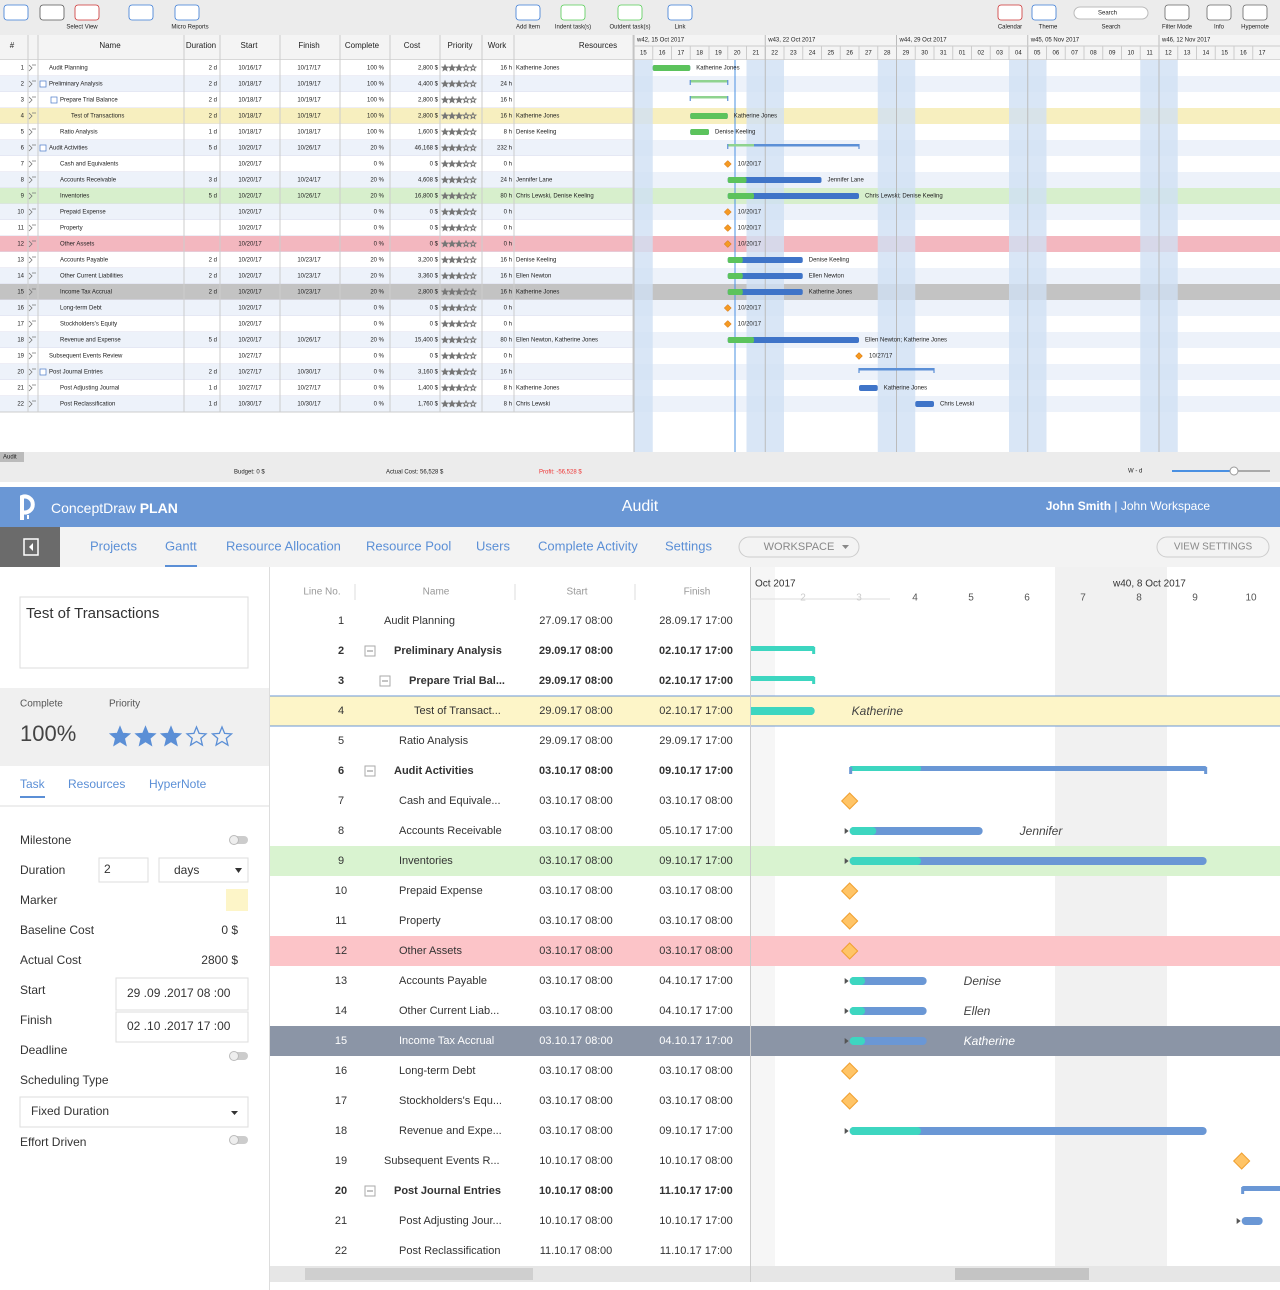 The height and width of the screenshot is (1290, 1280). What do you see at coordinates (643, 54) in the screenshot?
I see `day-label: 15` at bounding box center [643, 54].